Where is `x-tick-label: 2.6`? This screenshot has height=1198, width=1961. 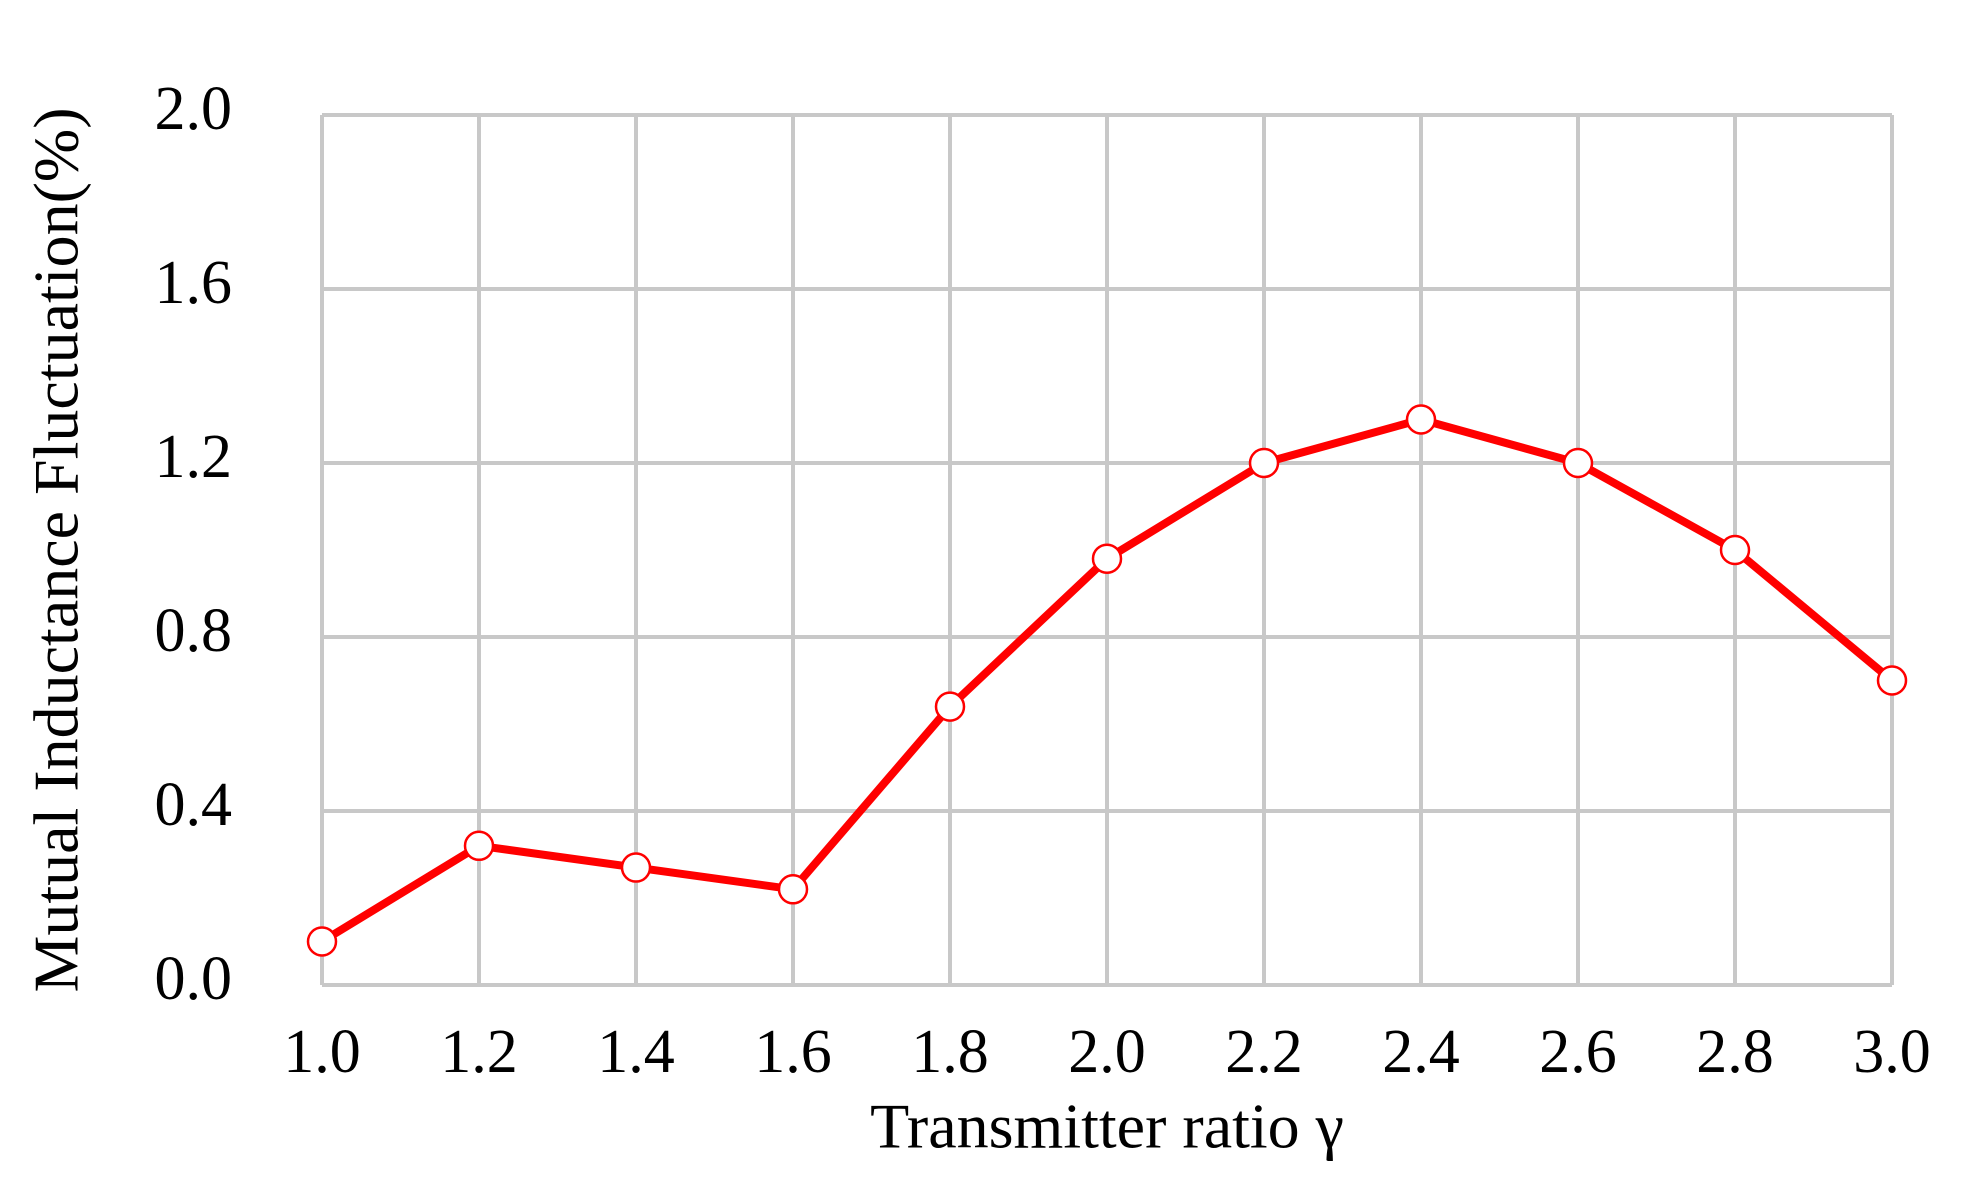
x-tick-label: 2.6 is located at coordinates (1578, 1052).